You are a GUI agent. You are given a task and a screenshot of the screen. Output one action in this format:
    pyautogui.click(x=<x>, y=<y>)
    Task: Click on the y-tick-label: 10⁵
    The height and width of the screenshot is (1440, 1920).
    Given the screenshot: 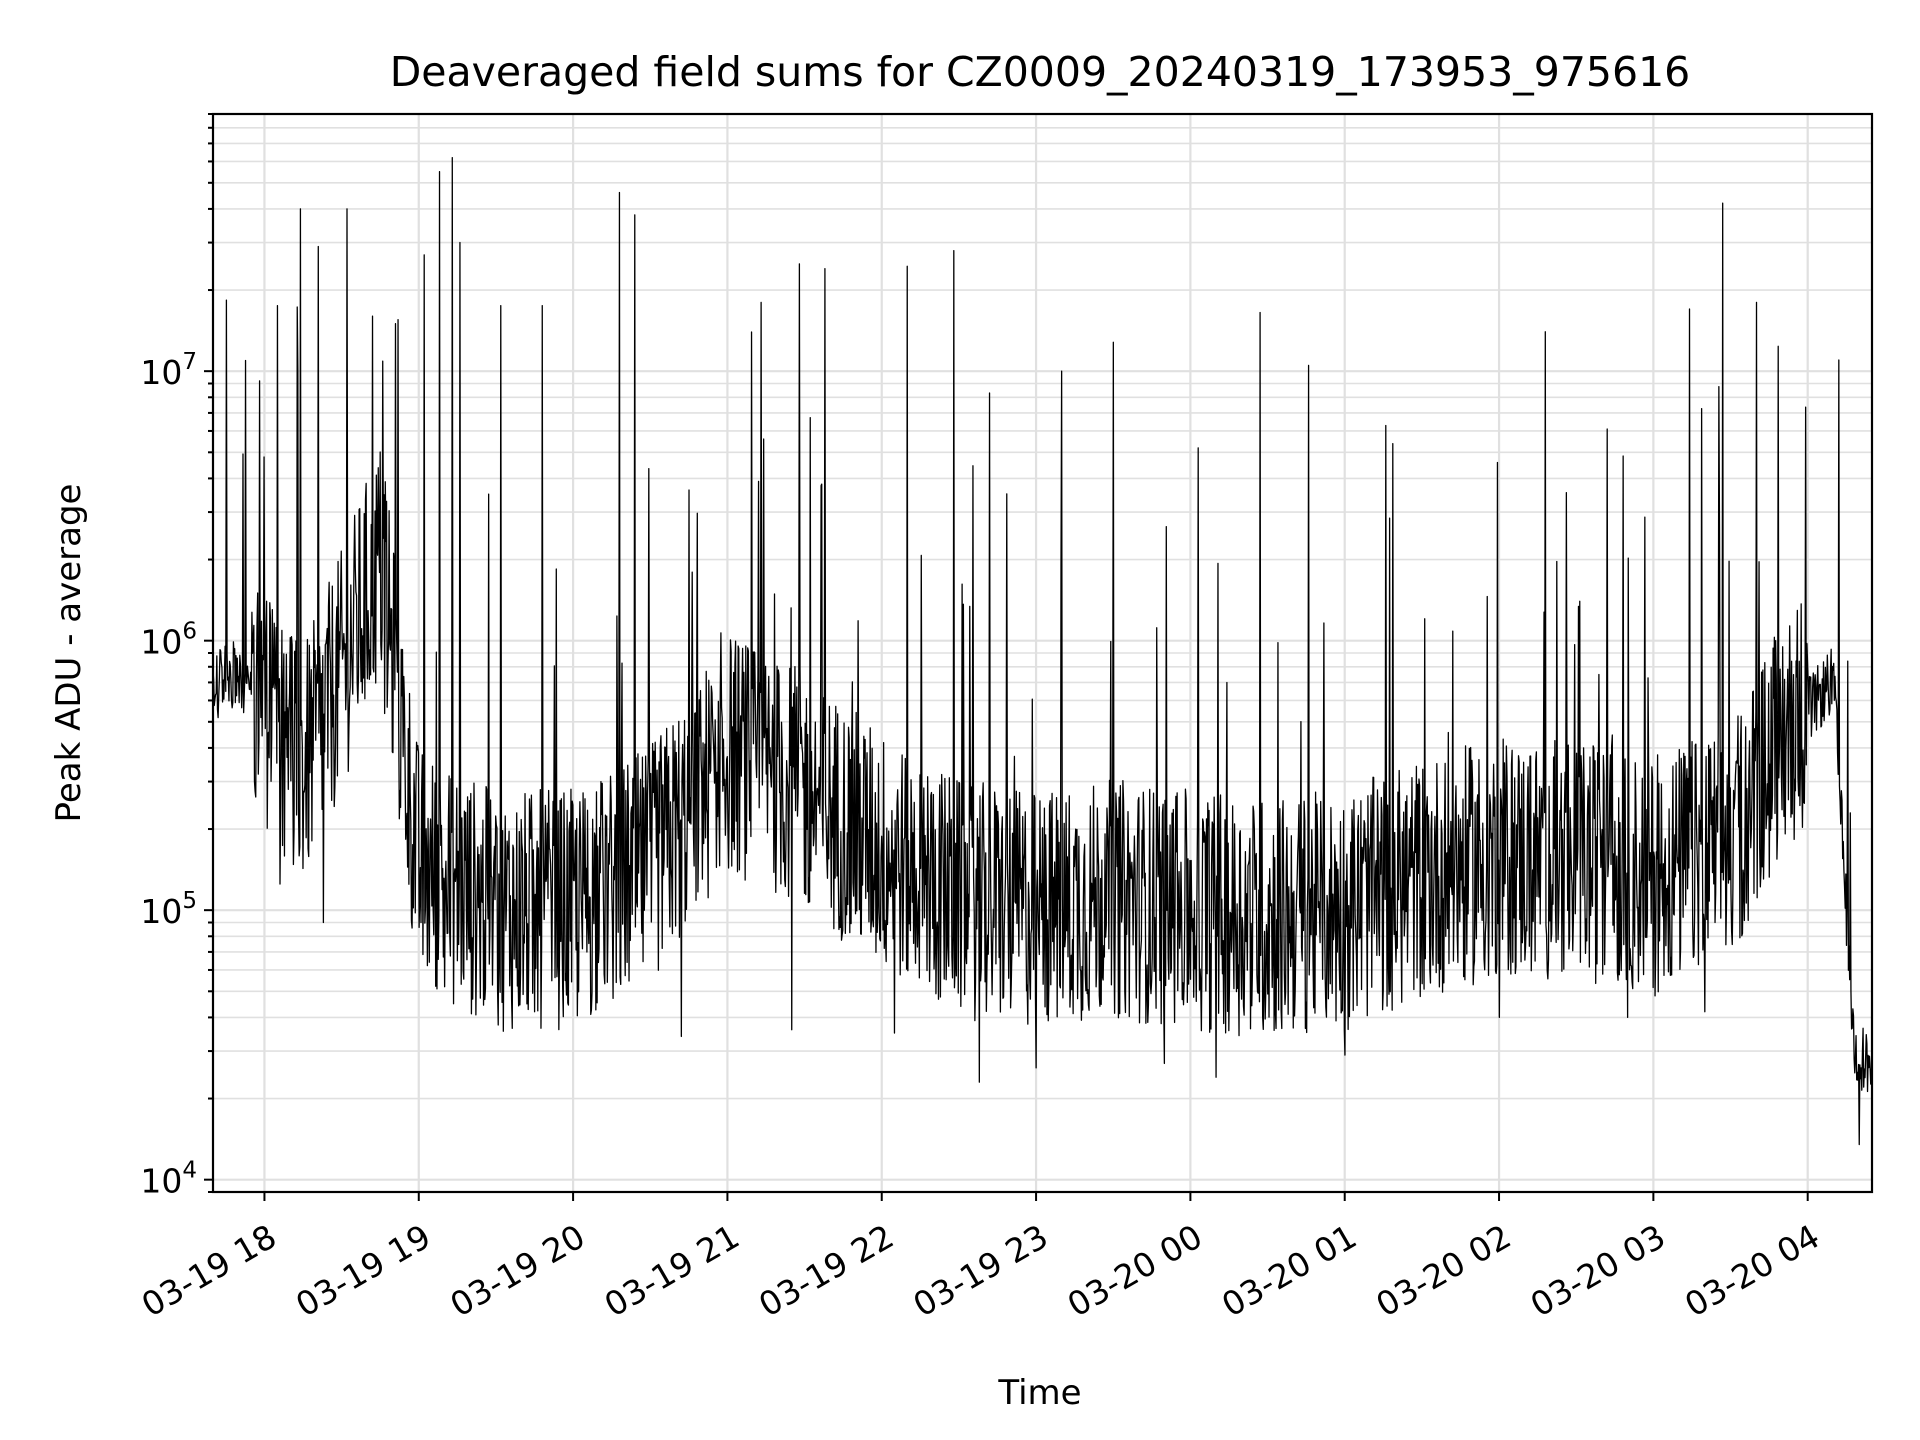 What is the action you would take?
    pyautogui.click(x=168, y=909)
    